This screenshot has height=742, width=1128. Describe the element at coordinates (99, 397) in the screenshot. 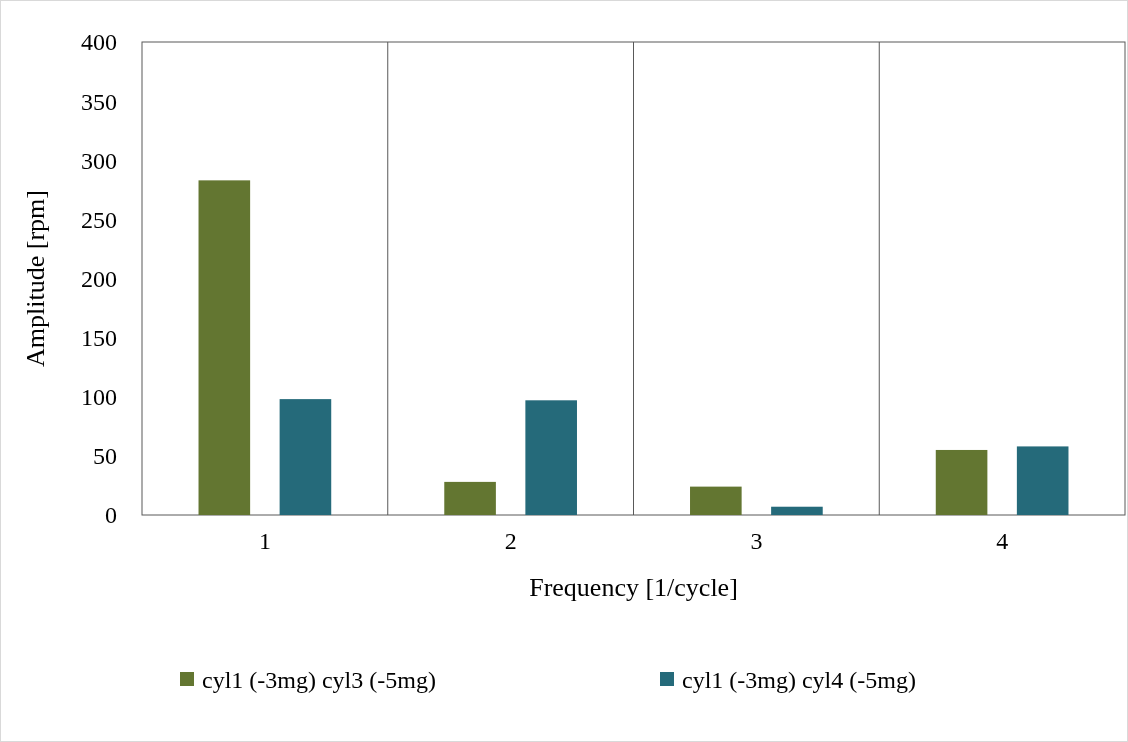

I see `y-tick-label: 100` at that location.